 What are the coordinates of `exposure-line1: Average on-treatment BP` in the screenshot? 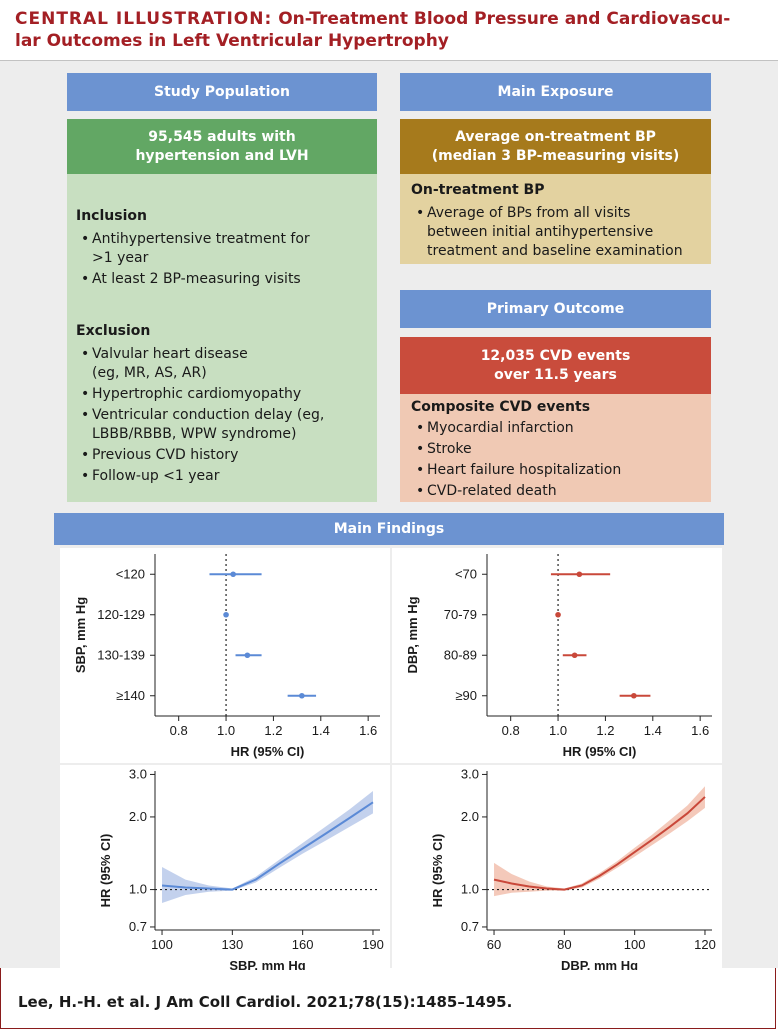 It's located at (555, 136).